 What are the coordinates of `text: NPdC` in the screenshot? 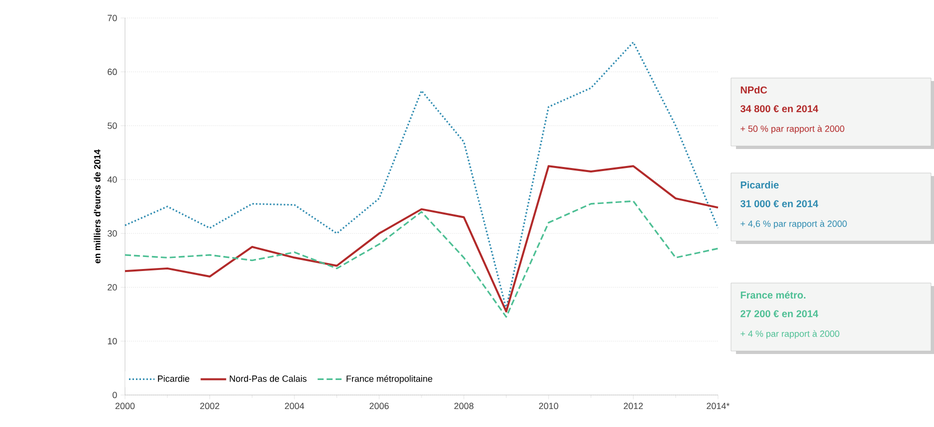 It's located at (754, 90).